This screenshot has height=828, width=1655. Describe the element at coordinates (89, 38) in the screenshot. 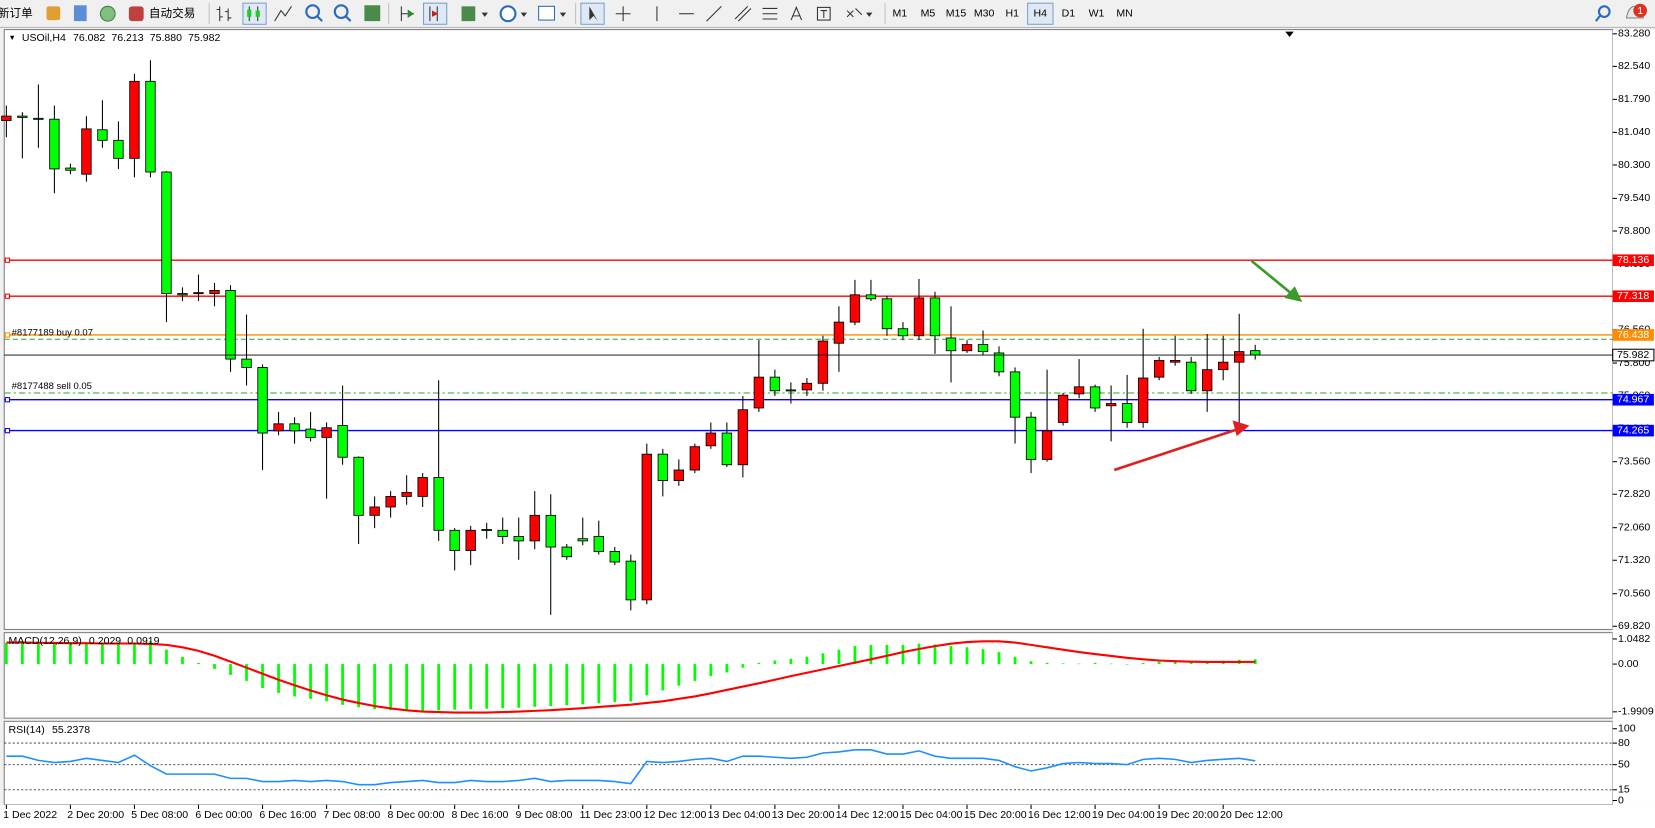

I see `ohlc-open: 76.082` at that location.